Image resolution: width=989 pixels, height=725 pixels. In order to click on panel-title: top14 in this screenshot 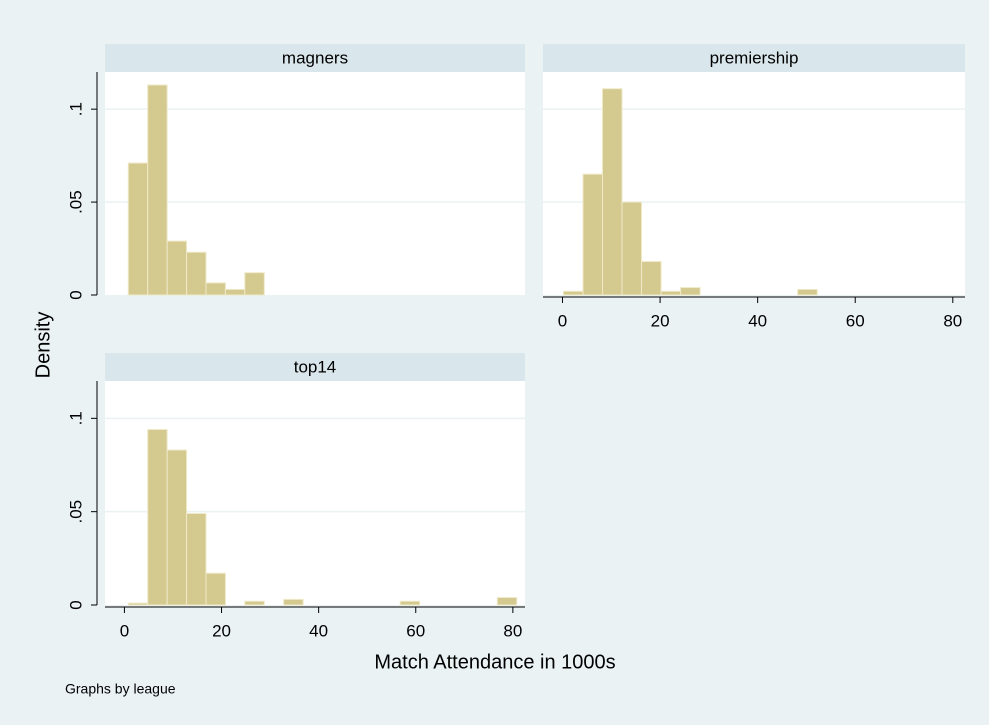, I will do `click(315, 366)`.